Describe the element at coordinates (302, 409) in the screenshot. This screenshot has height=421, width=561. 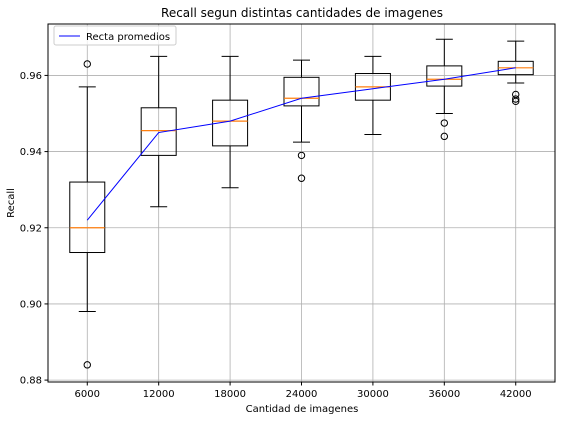
I see `x-axis-label: Cantidad de imagenes` at that location.